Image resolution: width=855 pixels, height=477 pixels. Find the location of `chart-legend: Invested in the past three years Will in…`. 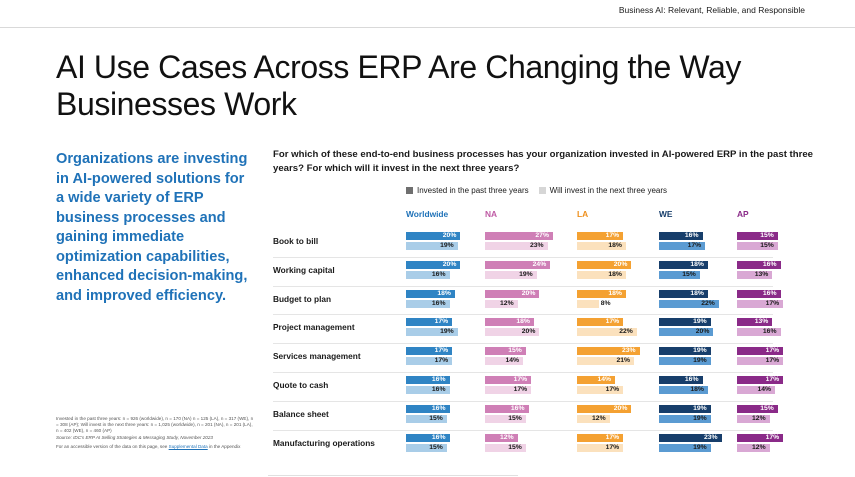

chart-legend: Invested in the past three years Will in… is located at coordinates (536, 190).